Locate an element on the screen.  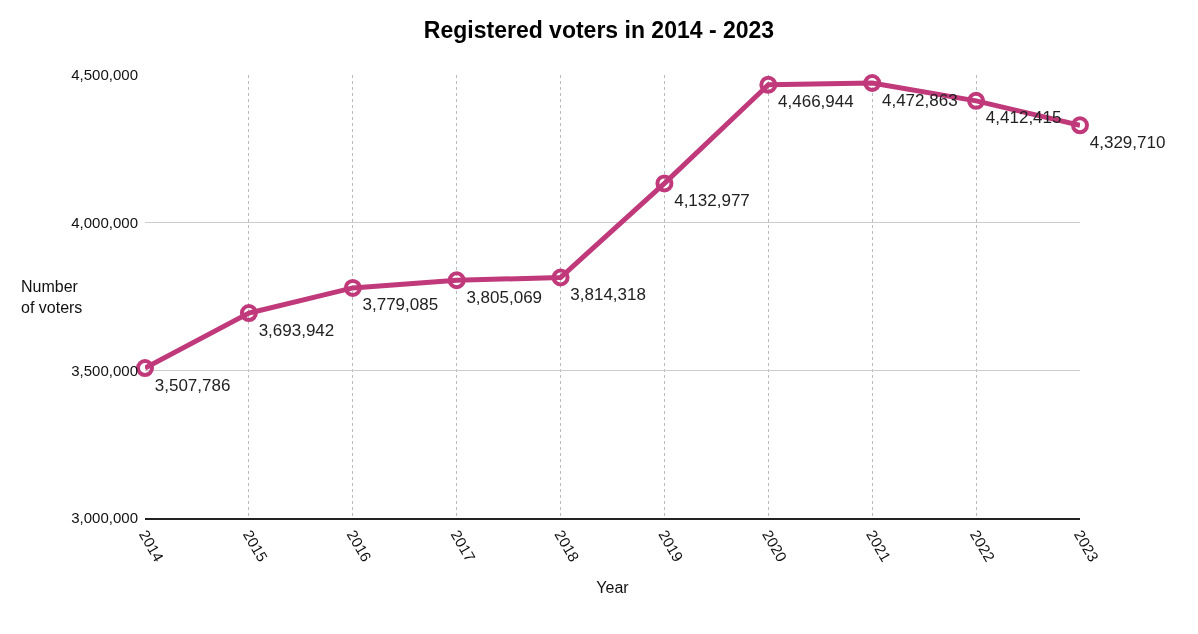
data-label: 4,329,710 is located at coordinates (1127, 142).